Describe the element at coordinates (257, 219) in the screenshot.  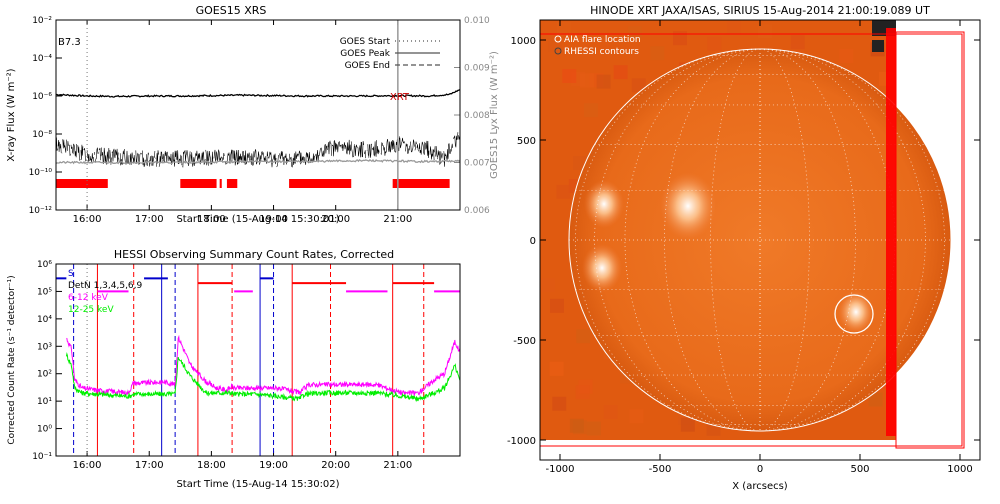
I see `goes-x-axis-label: Start Time (15-Aug-14 15:30:01)` at that location.